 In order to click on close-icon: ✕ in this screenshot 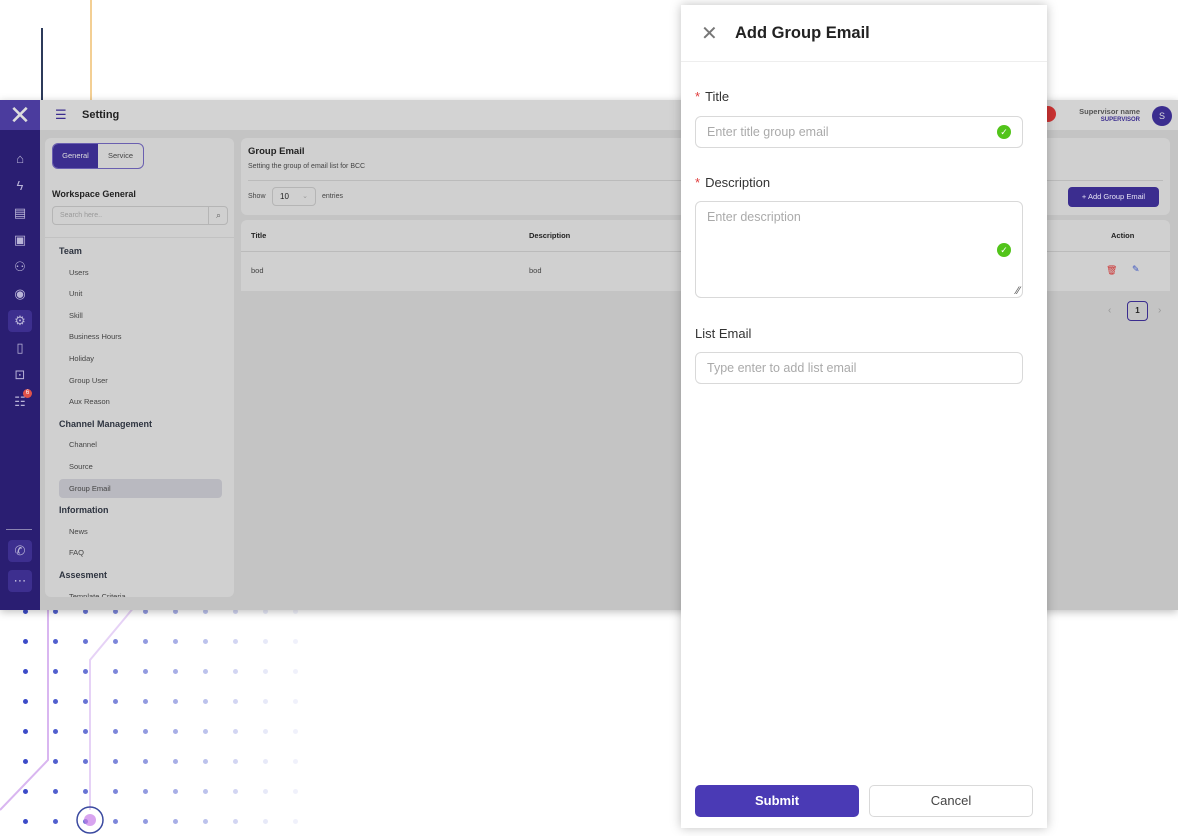, I will do `click(709, 34)`.